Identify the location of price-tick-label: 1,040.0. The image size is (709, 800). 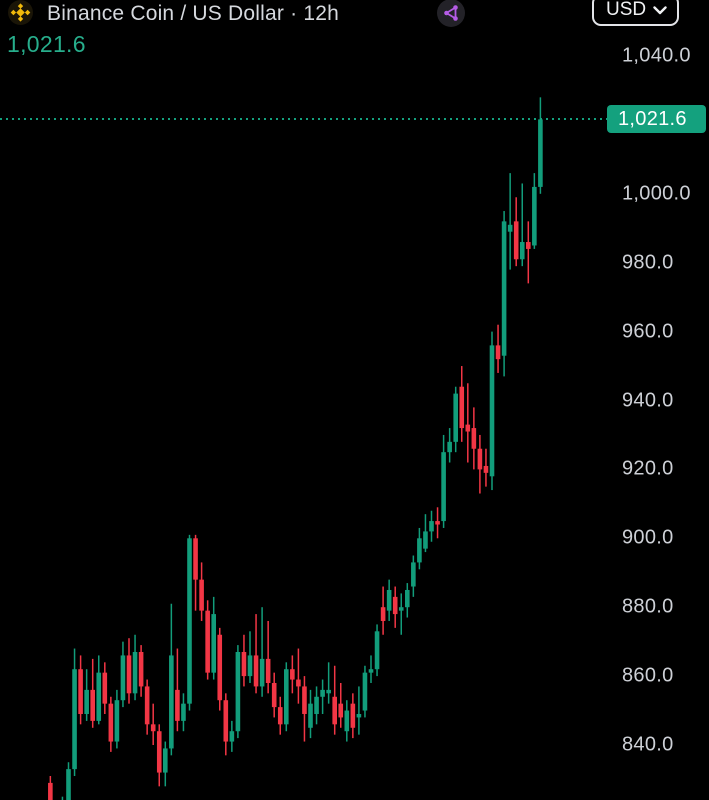
(656, 55).